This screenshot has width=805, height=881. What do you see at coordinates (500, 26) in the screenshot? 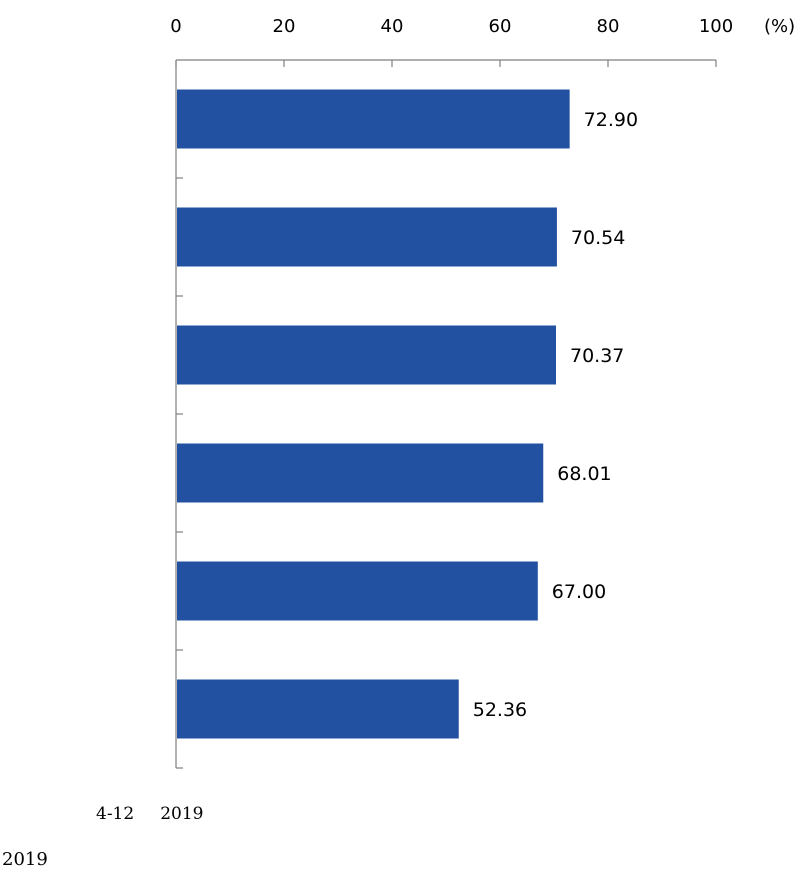
I see `x-tick-label: 60` at bounding box center [500, 26].